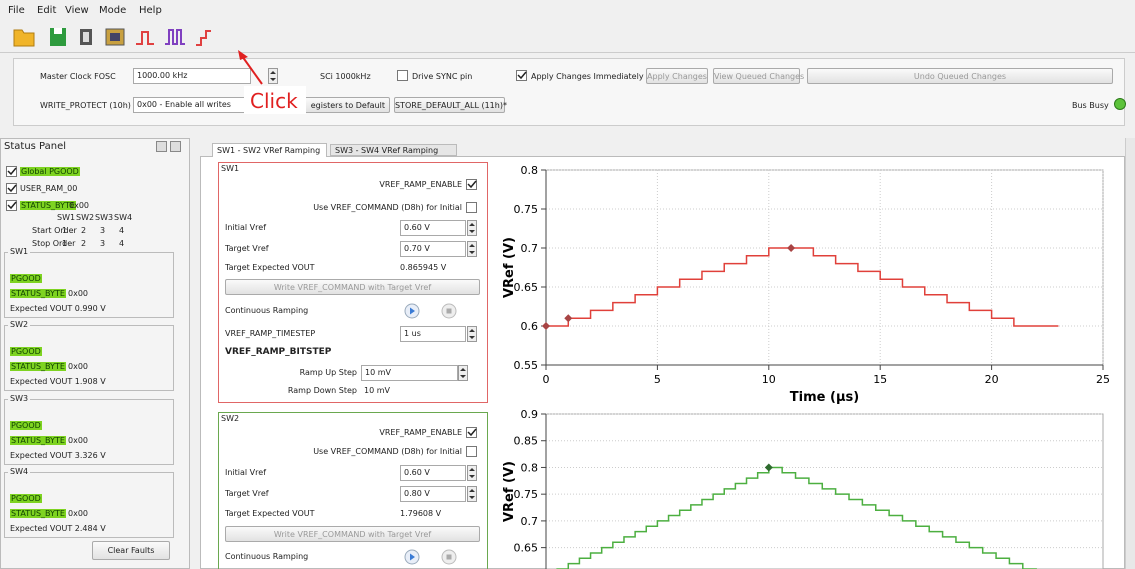 This screenshot has height=569, width=1135. Describe the element at coordinates (758, 76) in the screenshot. I see `button: View Queued Changes` at that location.